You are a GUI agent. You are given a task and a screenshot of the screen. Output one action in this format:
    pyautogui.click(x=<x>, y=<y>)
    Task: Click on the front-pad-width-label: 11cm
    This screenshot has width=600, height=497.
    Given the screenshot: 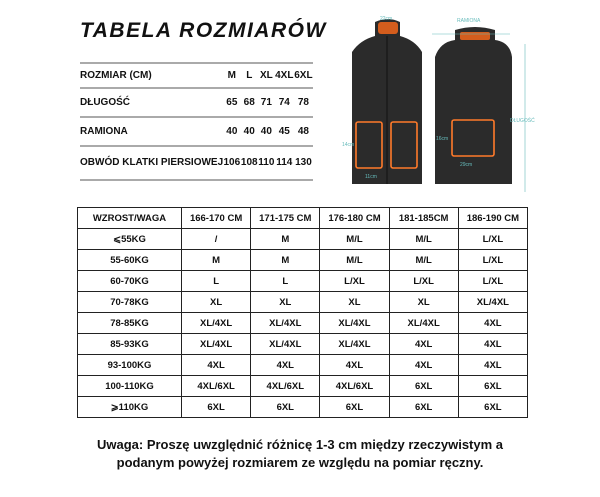 What is the action you would take?
    pyautogui.click(x=371, y=177)
    